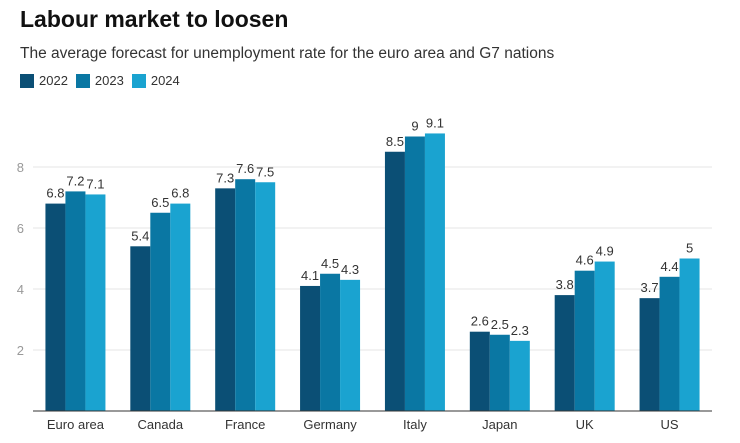  Describe the element at coordinates (585, 424) in the screenshot. I see `x-tick-label: UK` at that location.